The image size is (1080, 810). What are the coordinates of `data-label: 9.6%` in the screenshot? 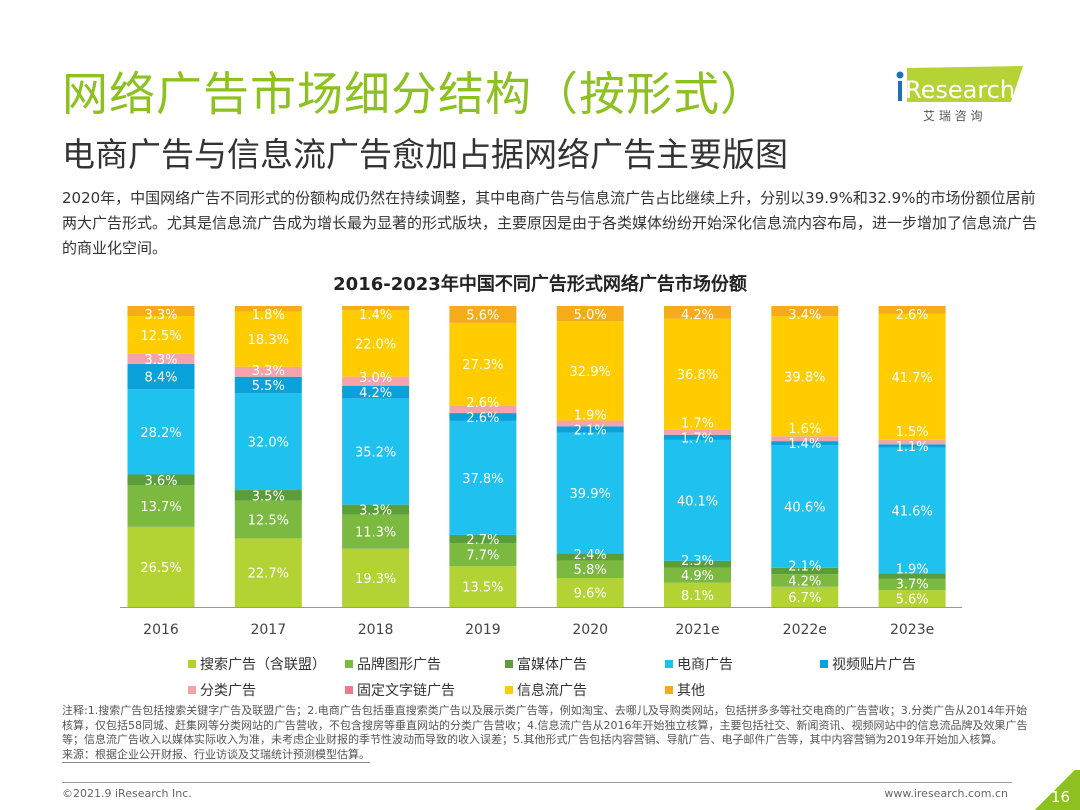 It's located at (590, 593).